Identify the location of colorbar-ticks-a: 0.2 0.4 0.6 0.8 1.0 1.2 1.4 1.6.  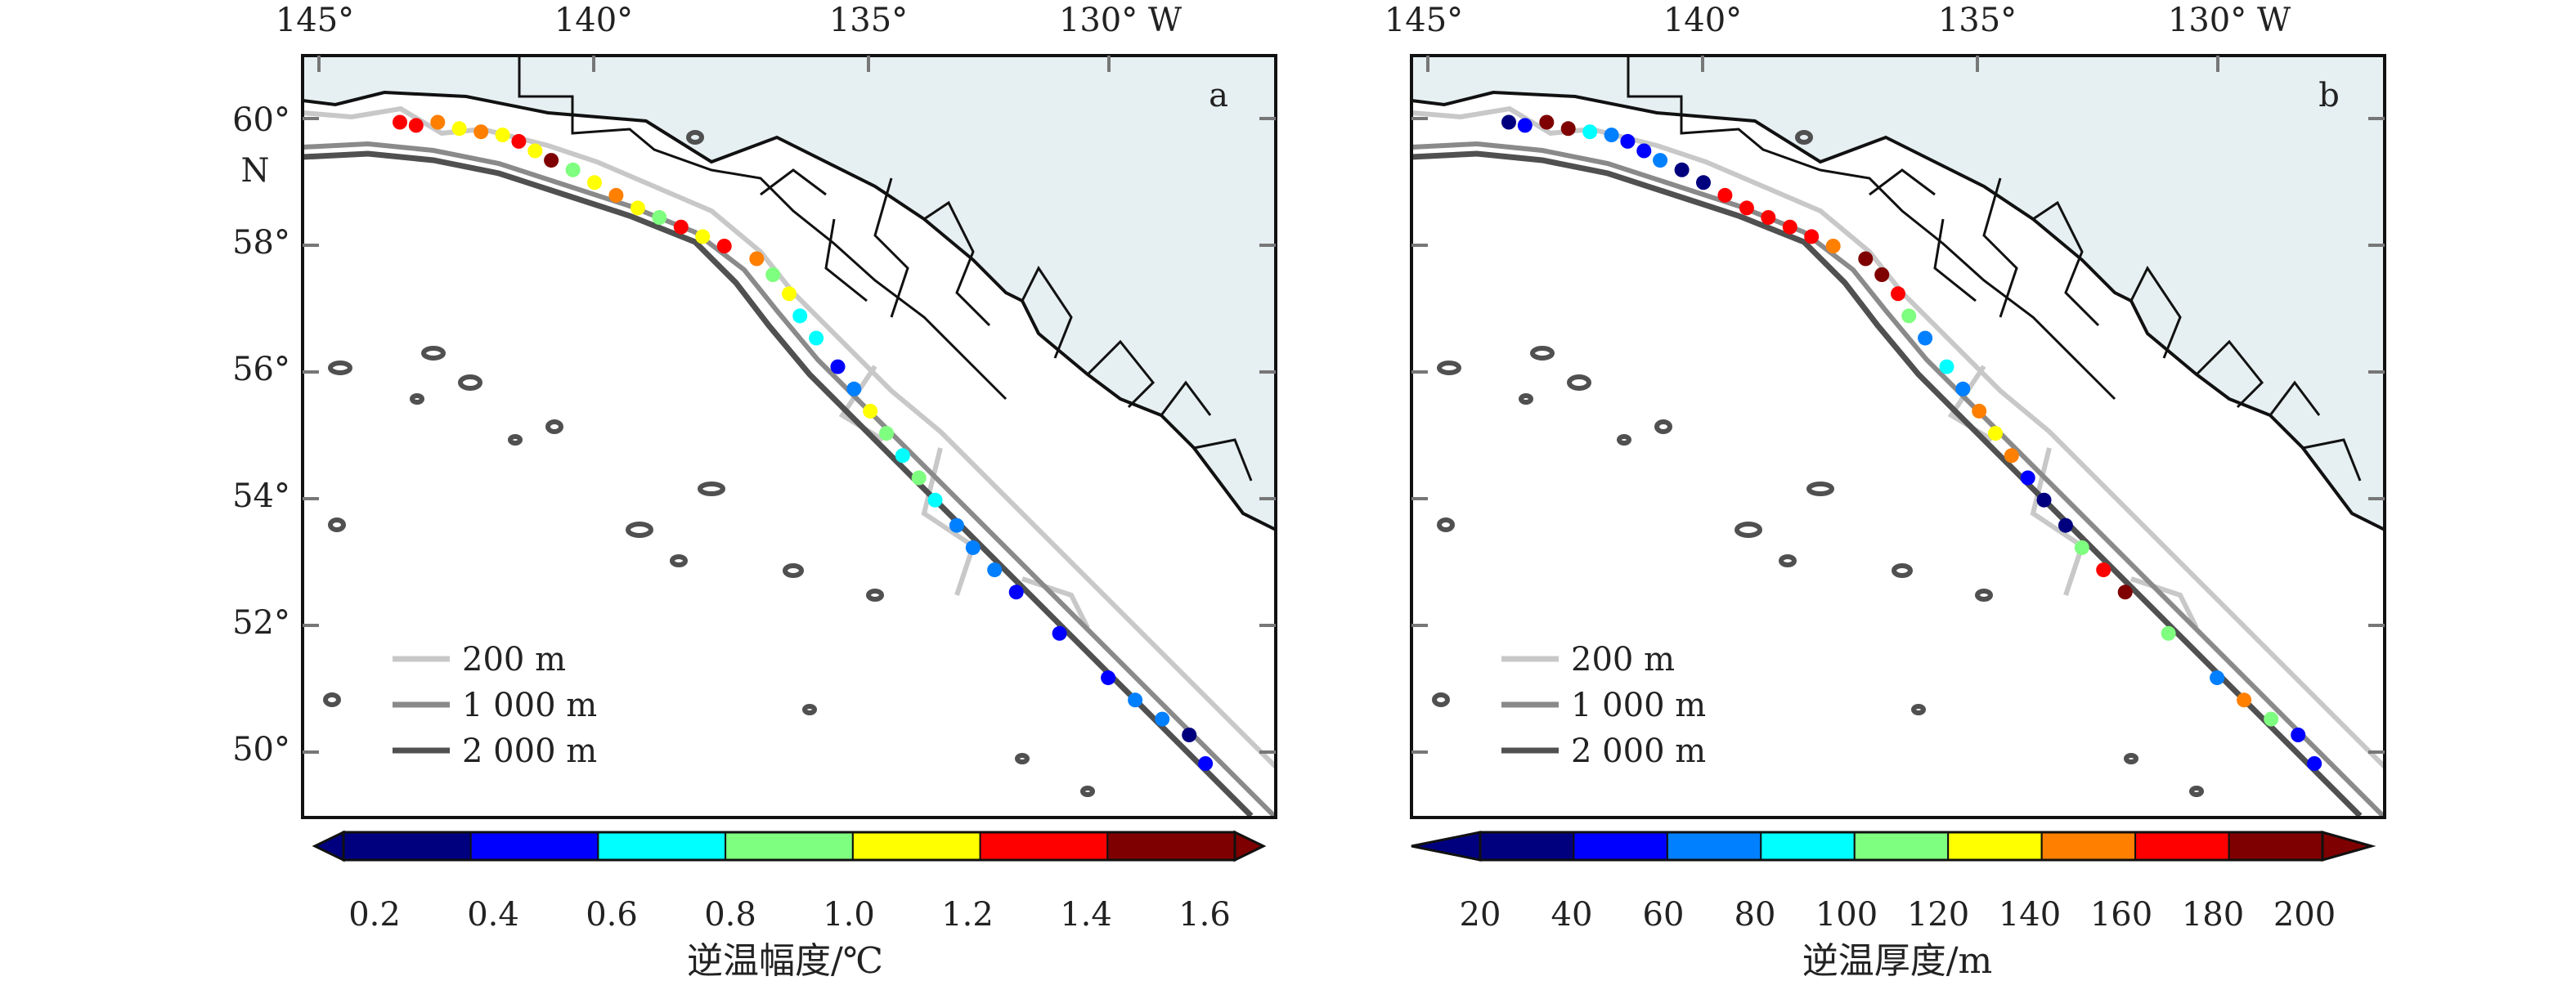
(789, 915).